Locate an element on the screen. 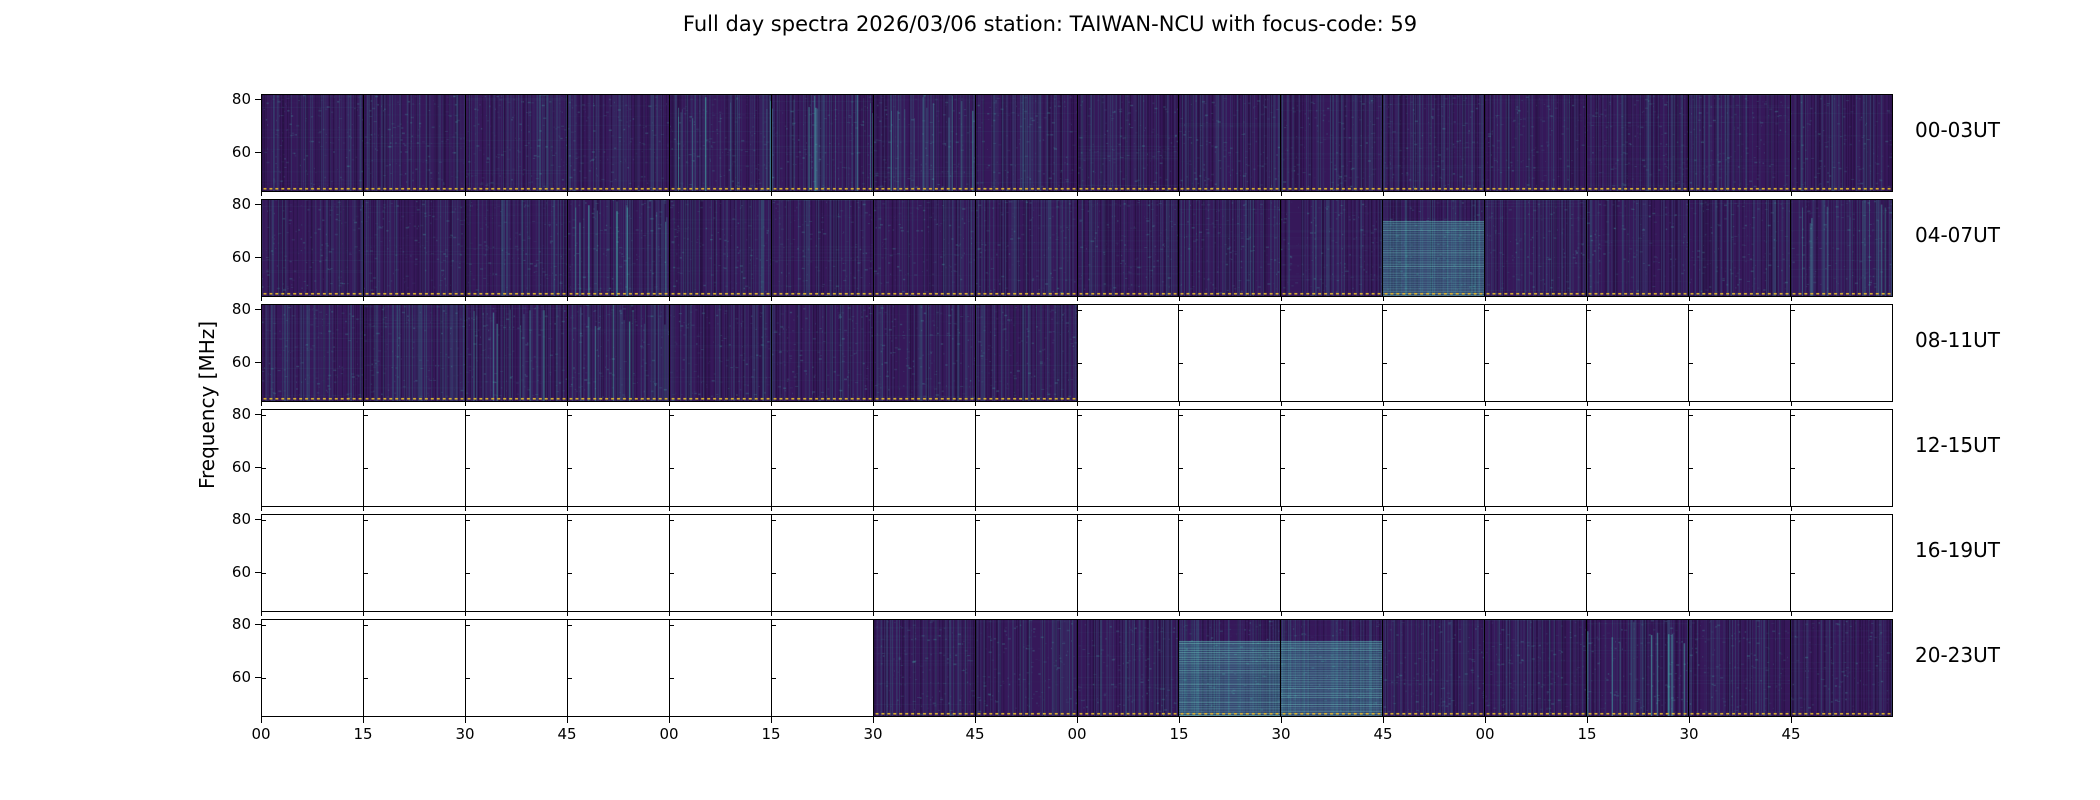  row-label: 12-15UT is located at coordinates (1957, 445).